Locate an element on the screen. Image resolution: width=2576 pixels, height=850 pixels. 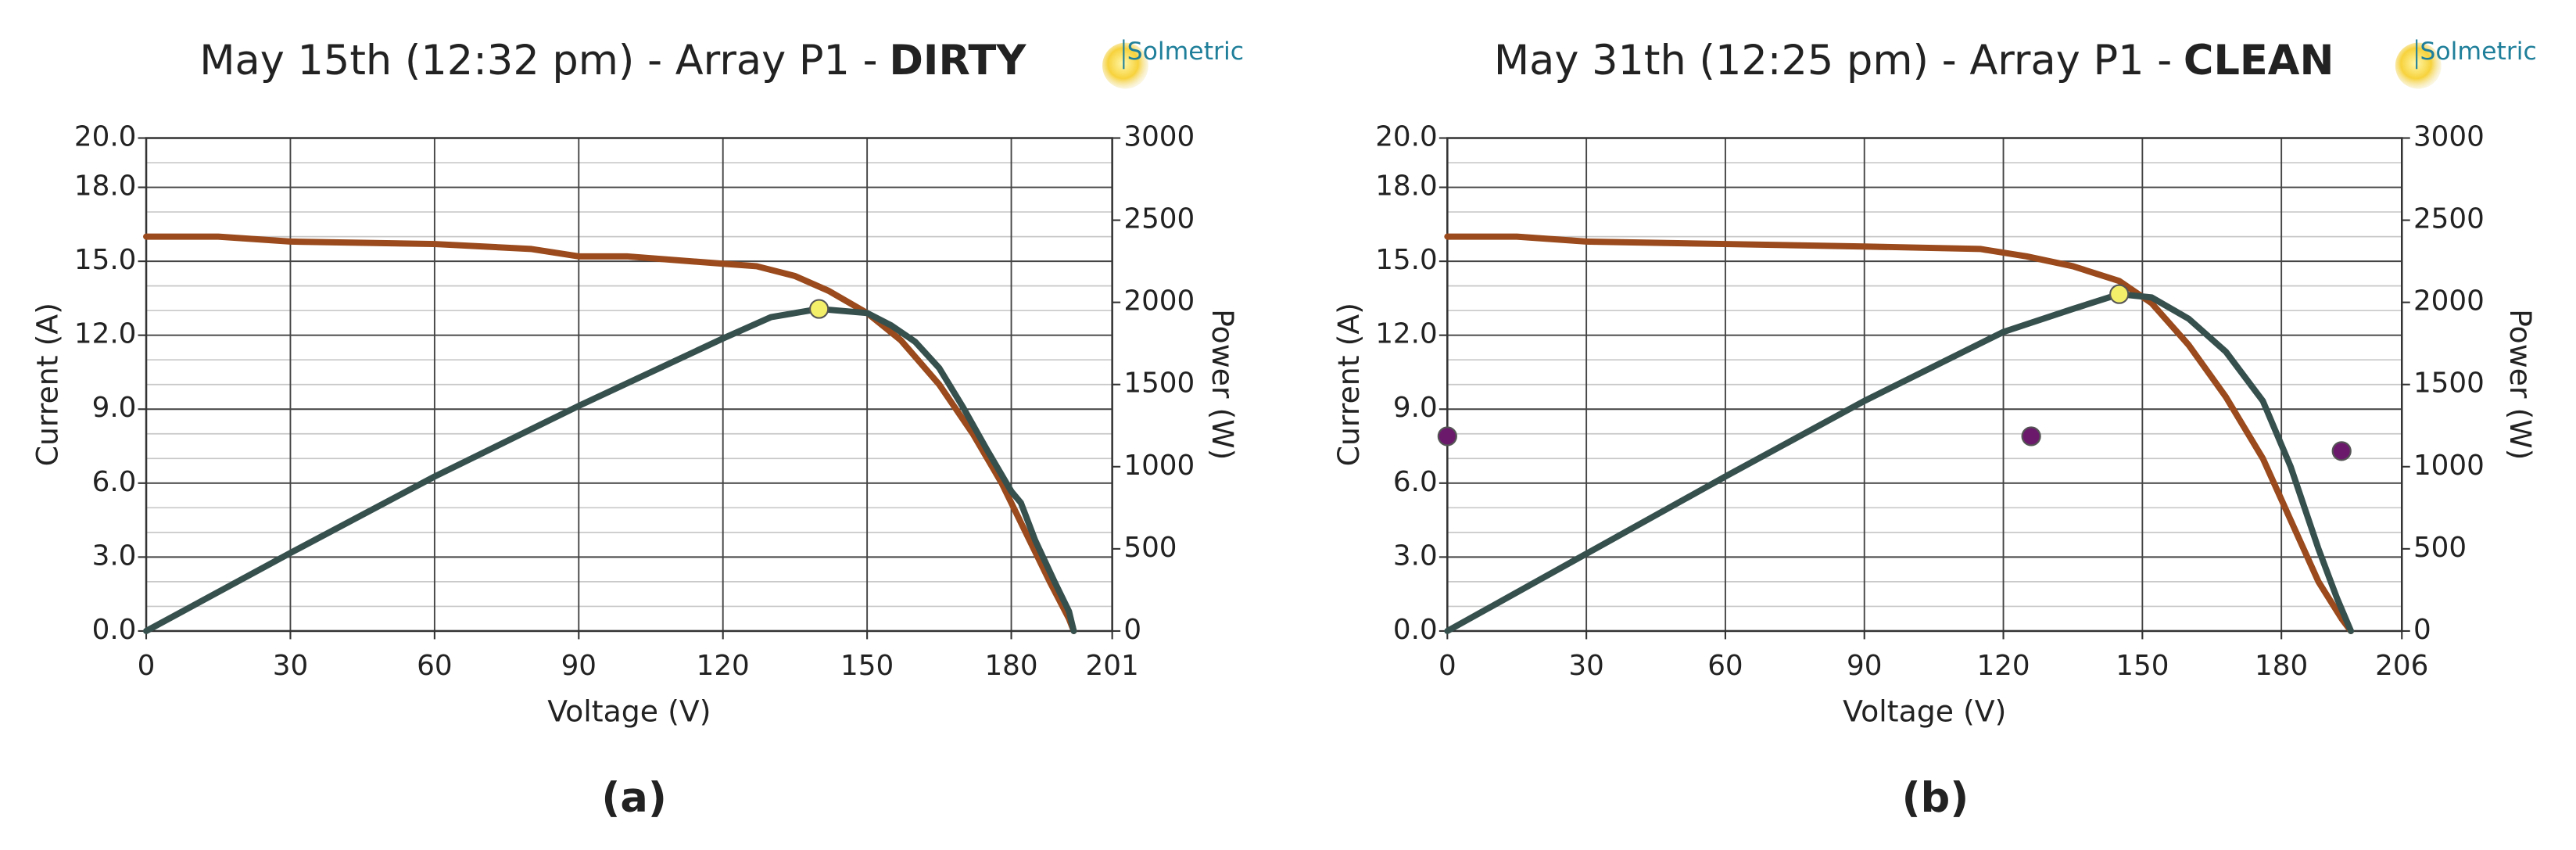
title-text: May 31th (12:25 pm) - Array P1 - is located at coordinates (1833, 60).